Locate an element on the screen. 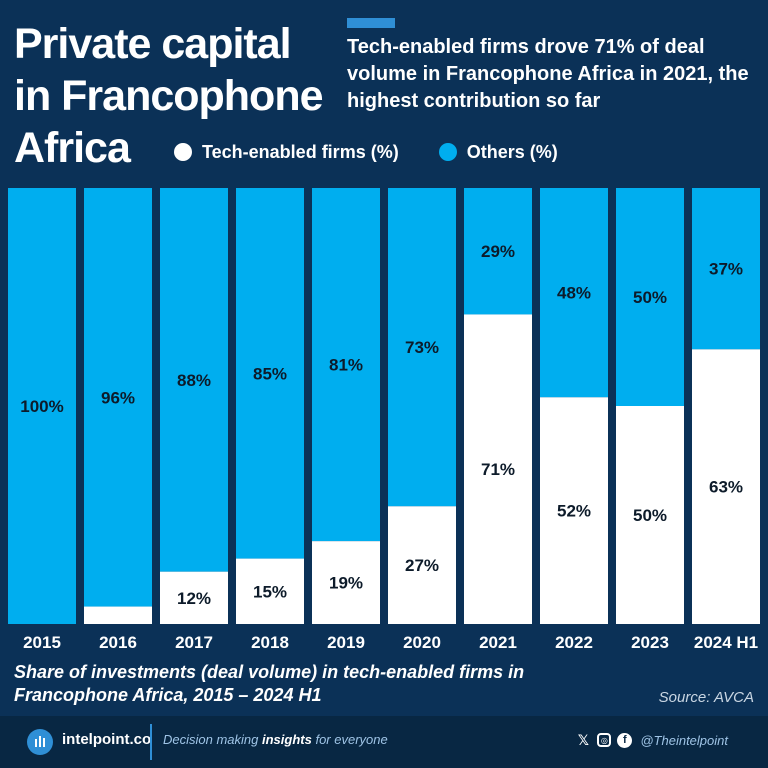 Image resolution: width=768 pixels, height=768 pixels. x-tick-2023: 2023 is located at coordinates (650, 642).